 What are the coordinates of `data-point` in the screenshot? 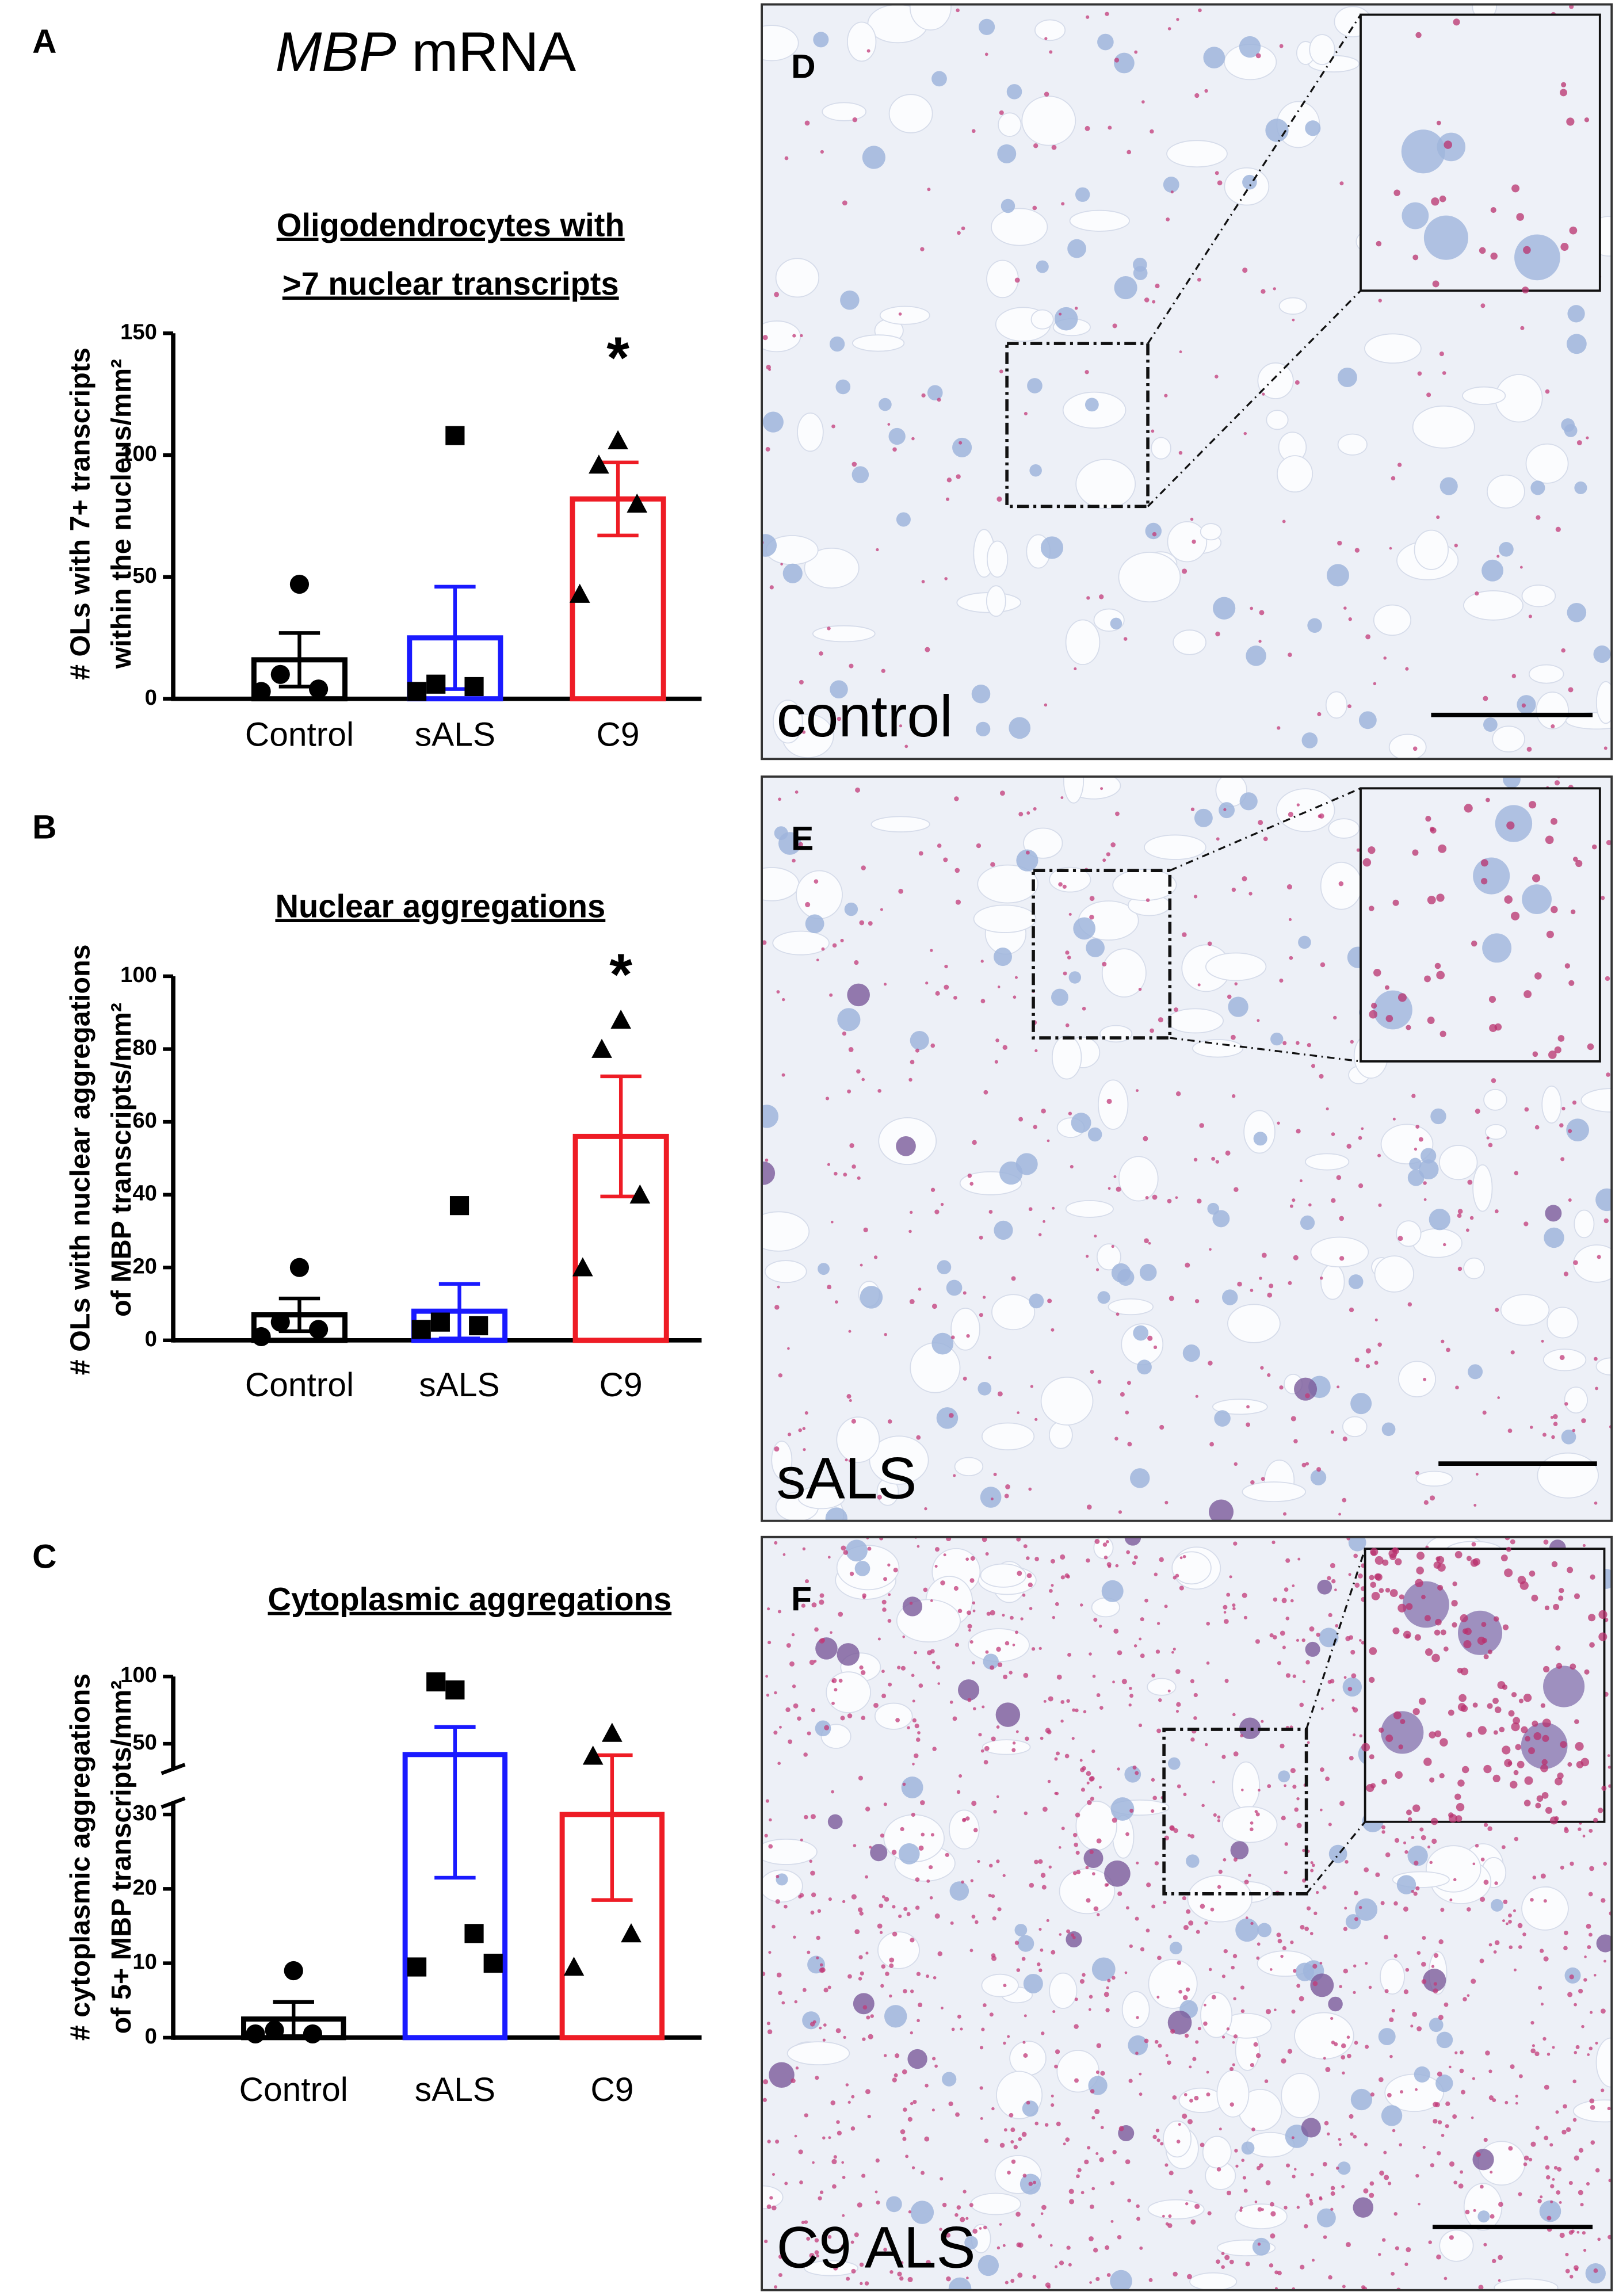 It's located at (640, 1194).